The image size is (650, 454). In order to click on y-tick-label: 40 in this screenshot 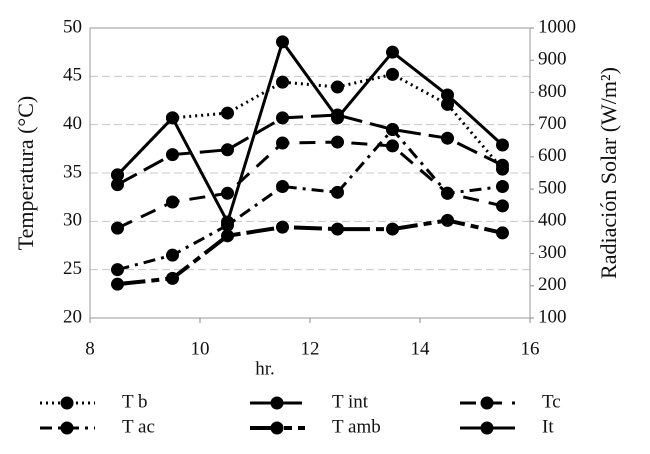, I will do `click(72, 123)`.